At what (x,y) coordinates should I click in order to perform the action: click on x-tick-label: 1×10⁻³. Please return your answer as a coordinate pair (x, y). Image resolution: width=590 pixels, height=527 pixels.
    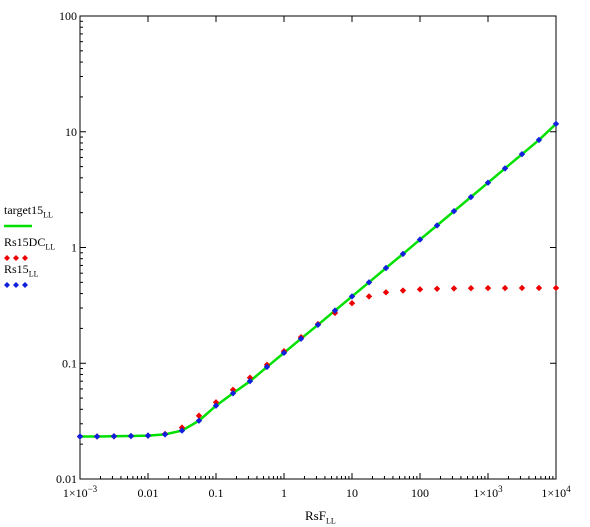
    Looking at the image, I should click on (80, 492).